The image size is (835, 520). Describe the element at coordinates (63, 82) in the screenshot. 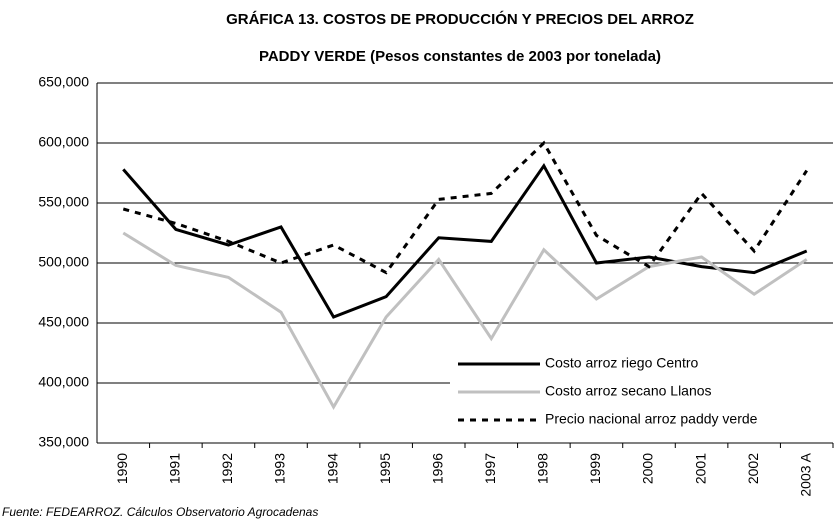

I see `y-tick-label: 650,000` at that location.